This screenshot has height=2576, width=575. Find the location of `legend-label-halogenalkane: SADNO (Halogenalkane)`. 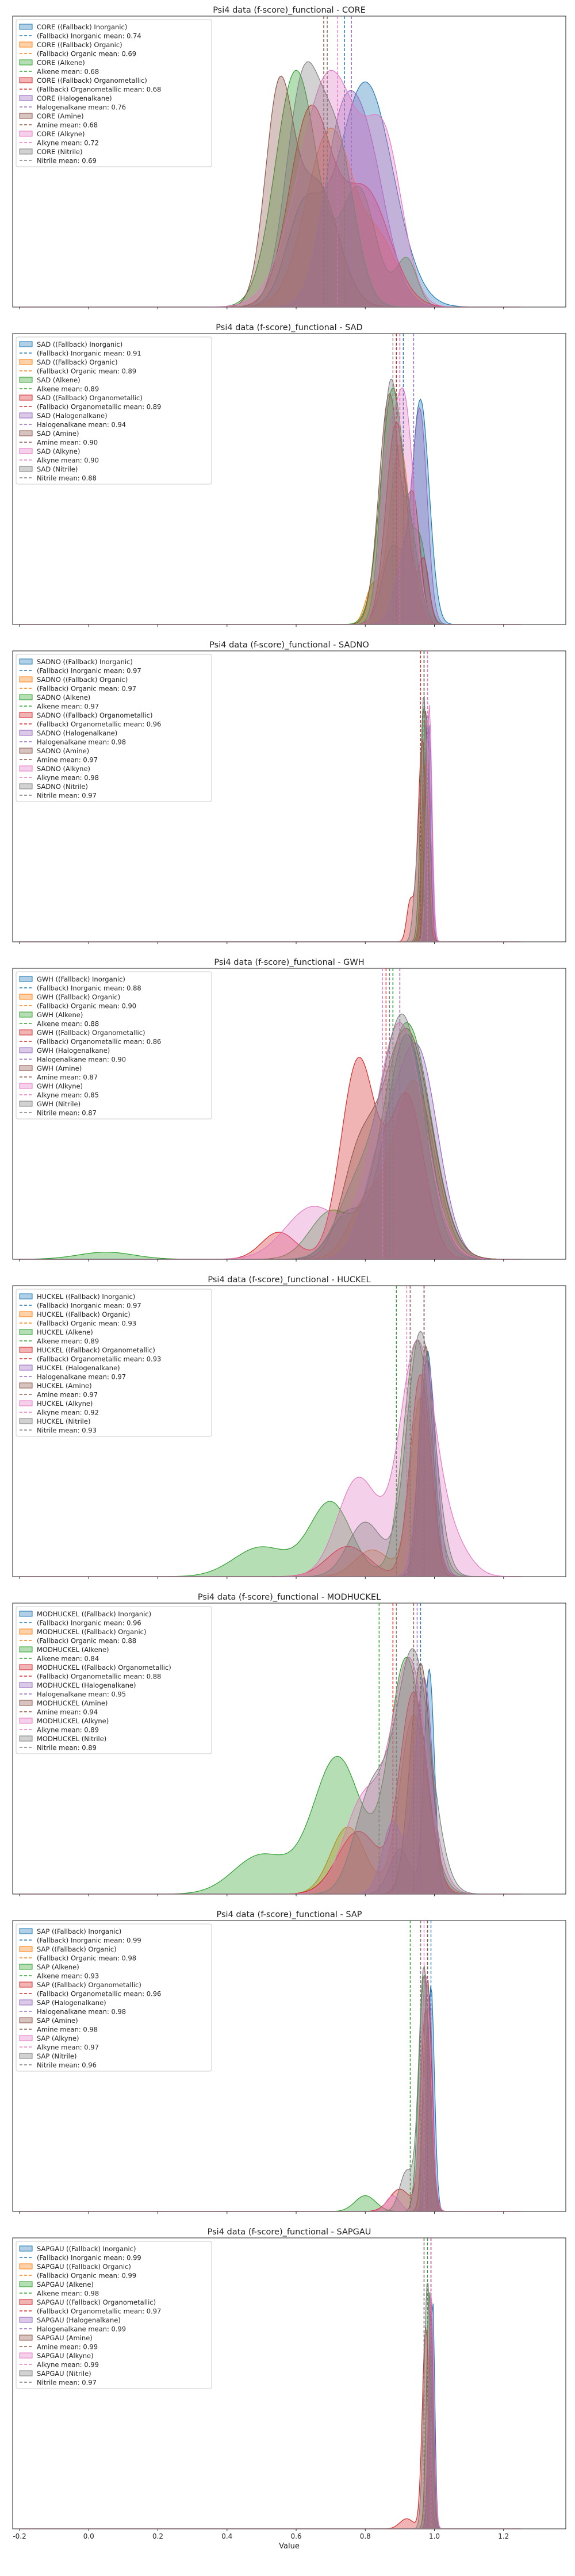

legend-label-halogenalkane: SADNO (Halogenalkane) is located at coordinates (77, 733).